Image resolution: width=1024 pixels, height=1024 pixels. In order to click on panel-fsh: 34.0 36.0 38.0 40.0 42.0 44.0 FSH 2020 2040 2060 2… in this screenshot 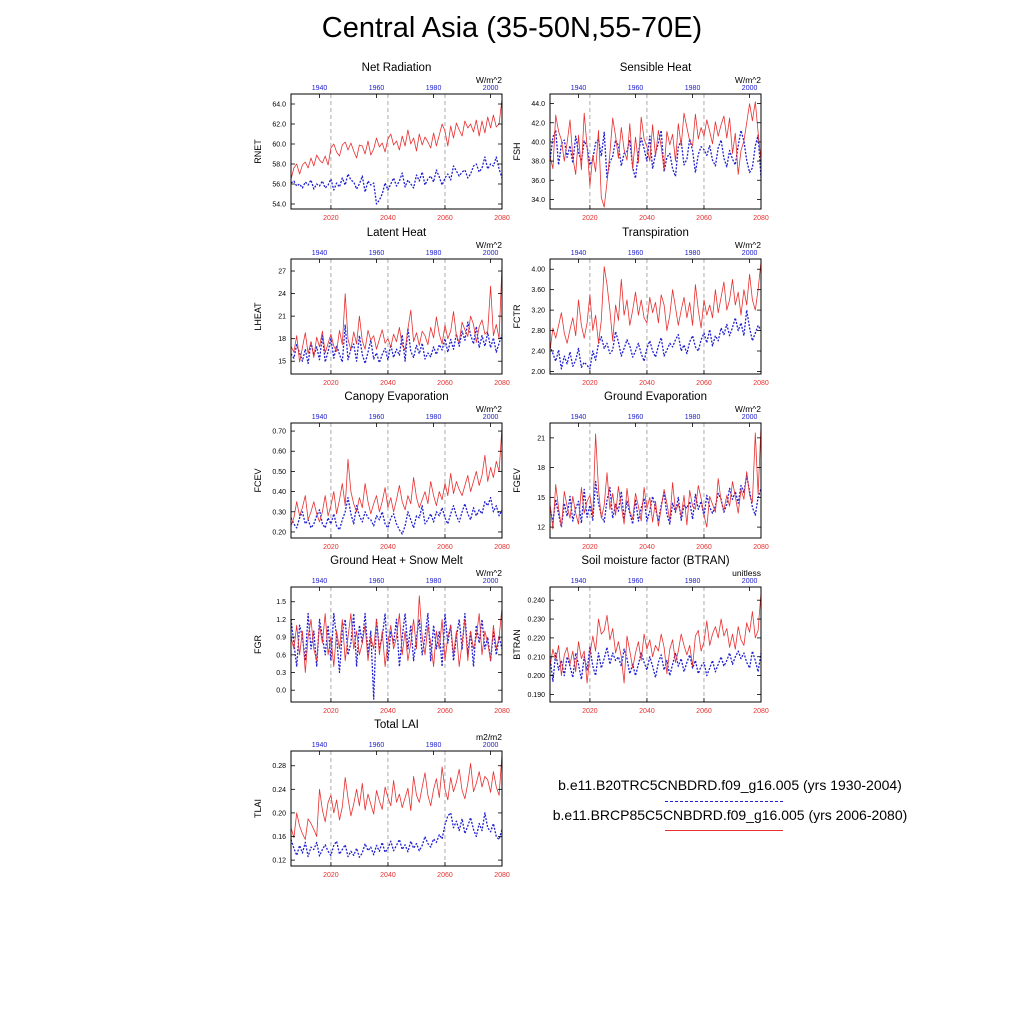, I will do `click(640, 142)`.